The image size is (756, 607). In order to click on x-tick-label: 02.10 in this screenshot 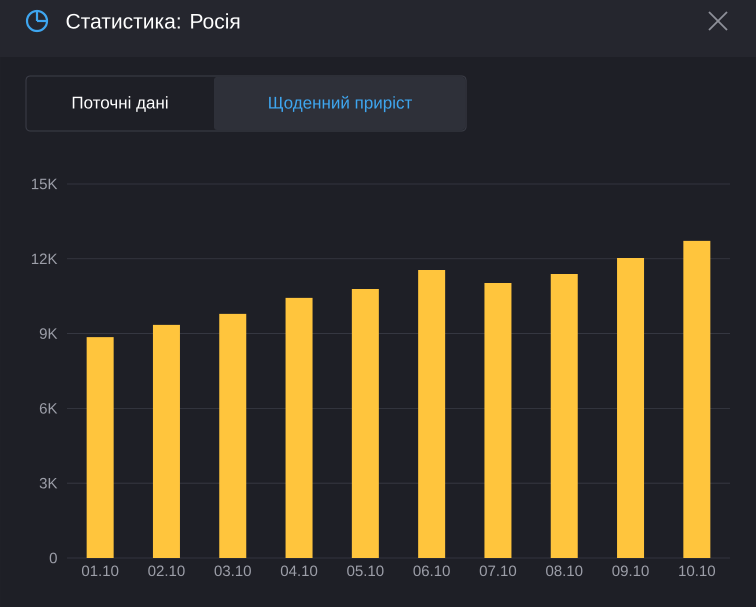, I will do `click(166, 571)`.